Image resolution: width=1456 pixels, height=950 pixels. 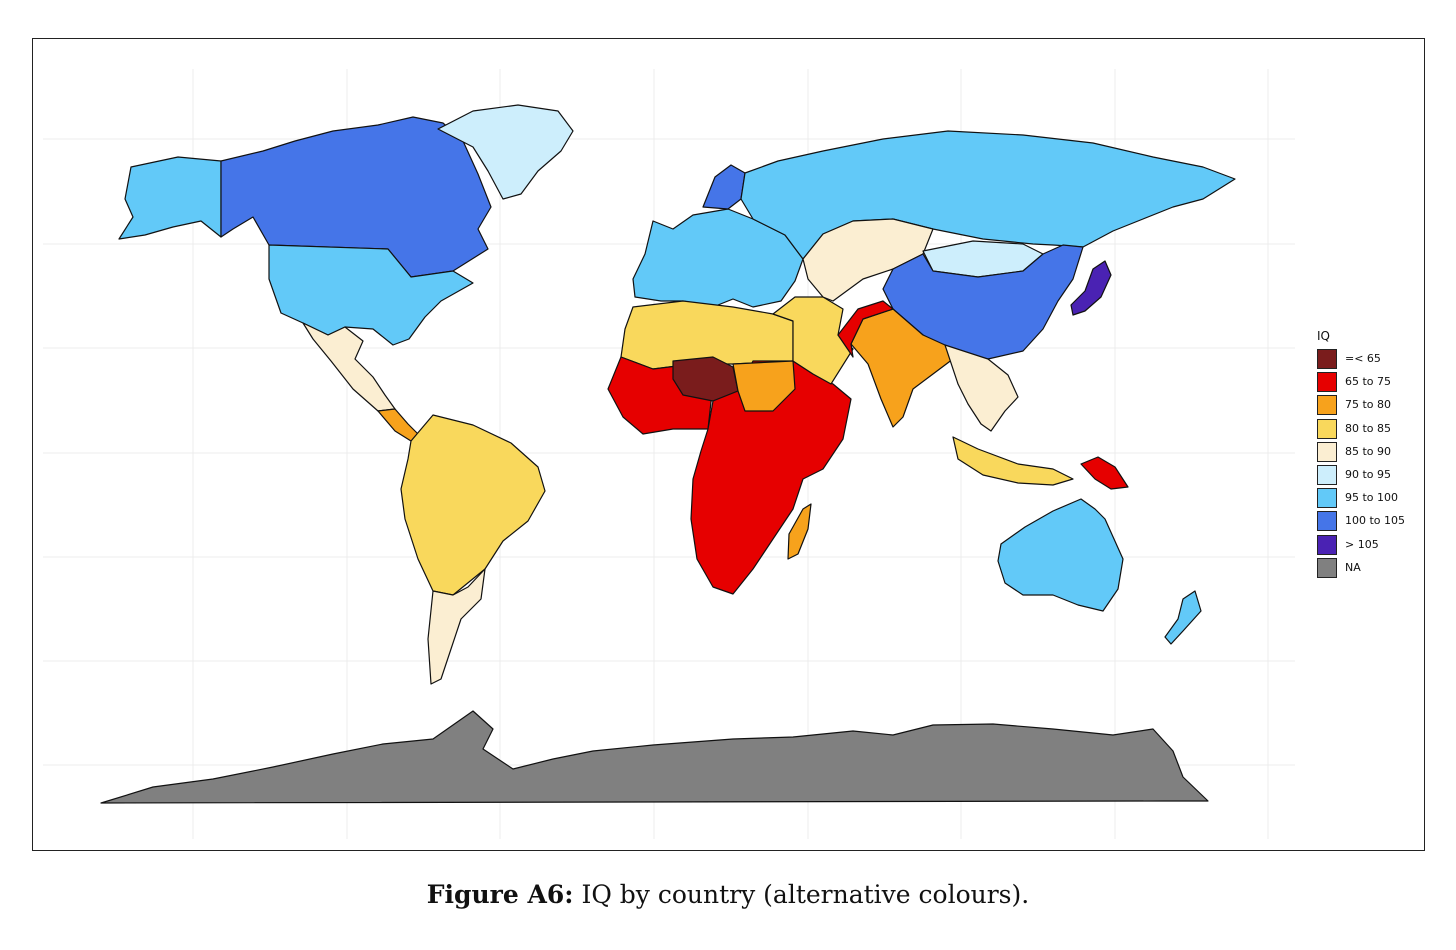 What do you see at coordinates (988, 195) in the screenshot?
I see `region-russia` at bounding box center [988, 195].